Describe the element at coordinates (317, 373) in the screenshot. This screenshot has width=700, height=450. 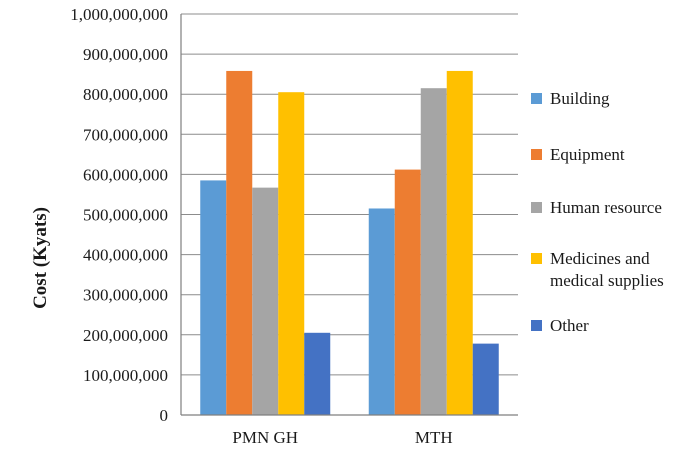
I see `bar-other-pmn-gh` at that location.